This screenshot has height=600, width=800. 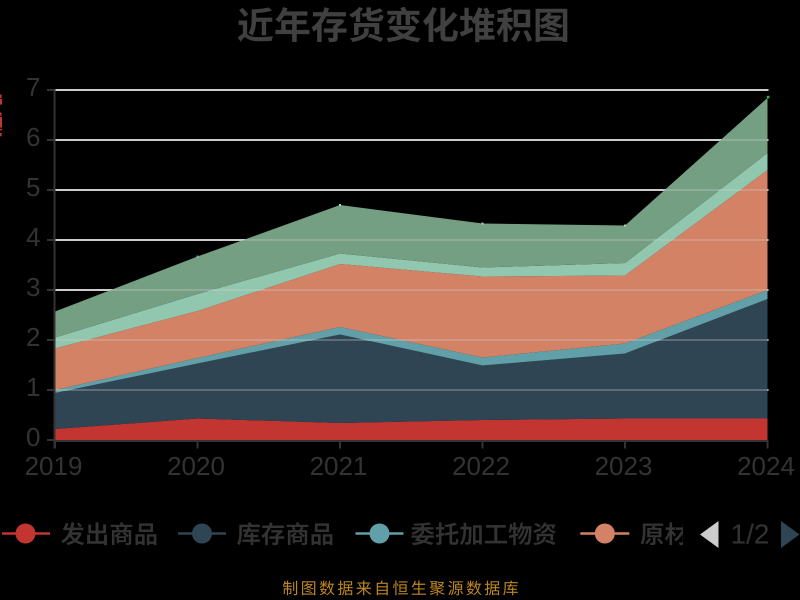 I want to click on svg-text: 4, so click(x=33, y=237).